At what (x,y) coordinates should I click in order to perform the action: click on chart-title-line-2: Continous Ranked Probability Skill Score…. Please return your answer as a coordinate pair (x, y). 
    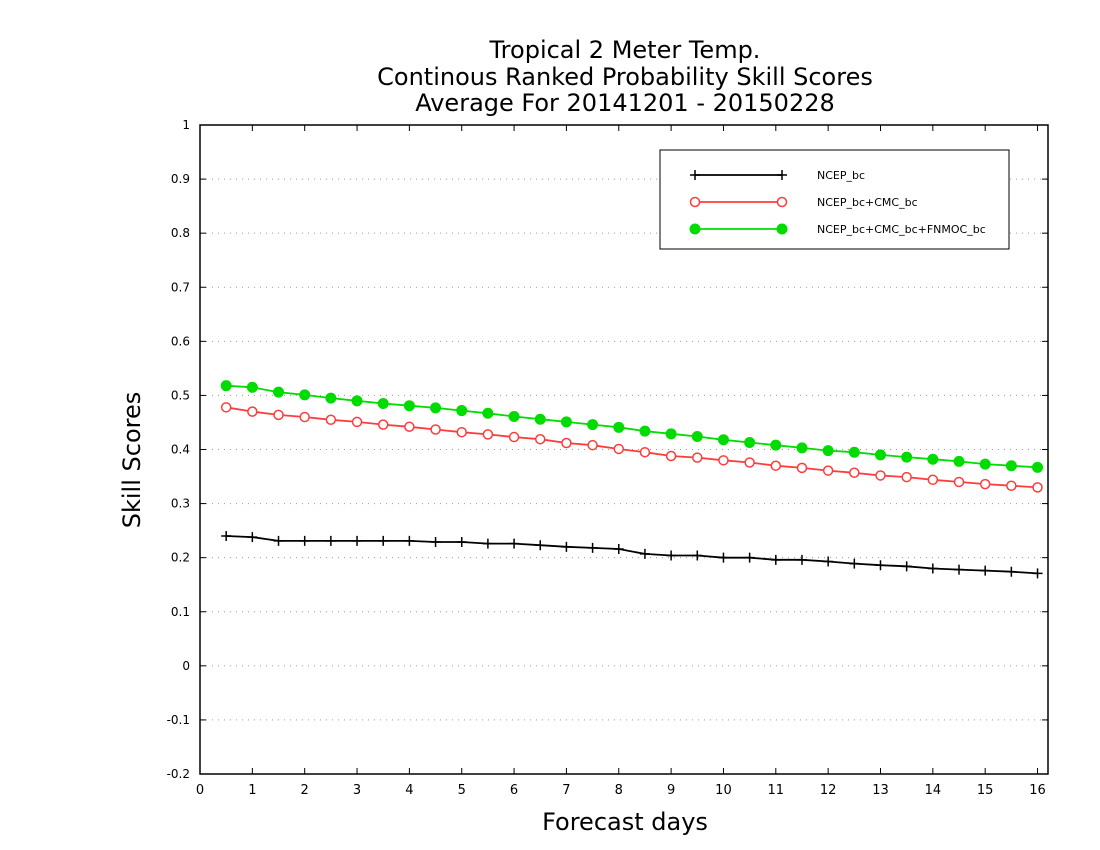
    Looking at the image, I should click on (625, 77).